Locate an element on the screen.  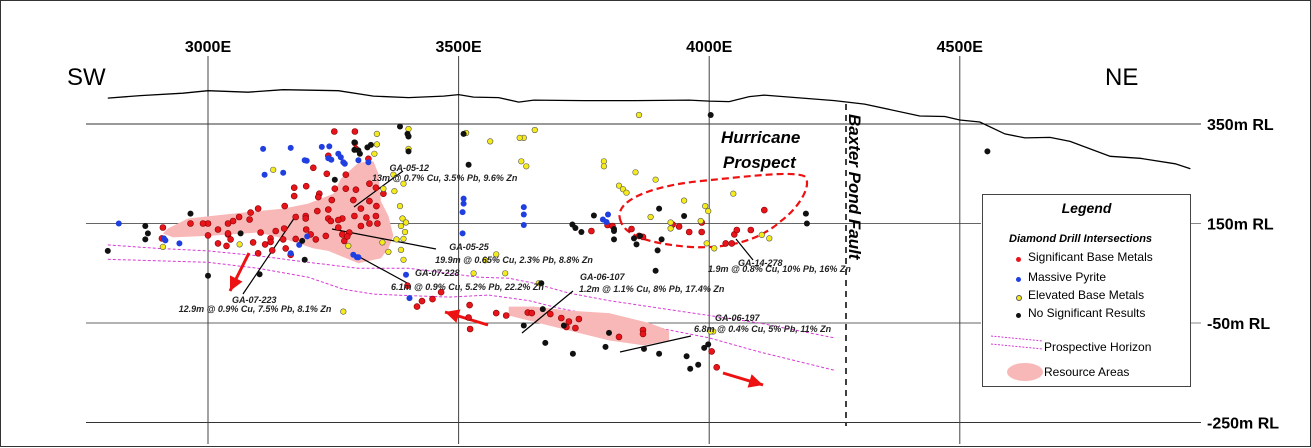
topography-line is located at coordinates (649, 129).